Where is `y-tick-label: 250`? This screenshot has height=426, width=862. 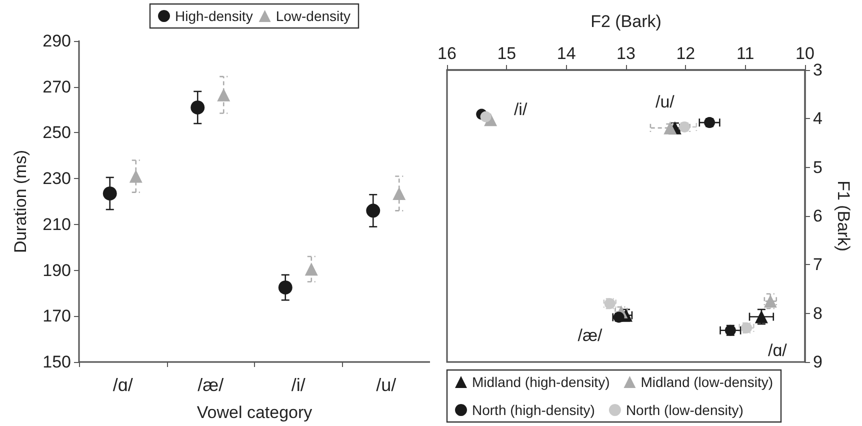
y-tick-label: 250 is located at coordinates (56, 132).